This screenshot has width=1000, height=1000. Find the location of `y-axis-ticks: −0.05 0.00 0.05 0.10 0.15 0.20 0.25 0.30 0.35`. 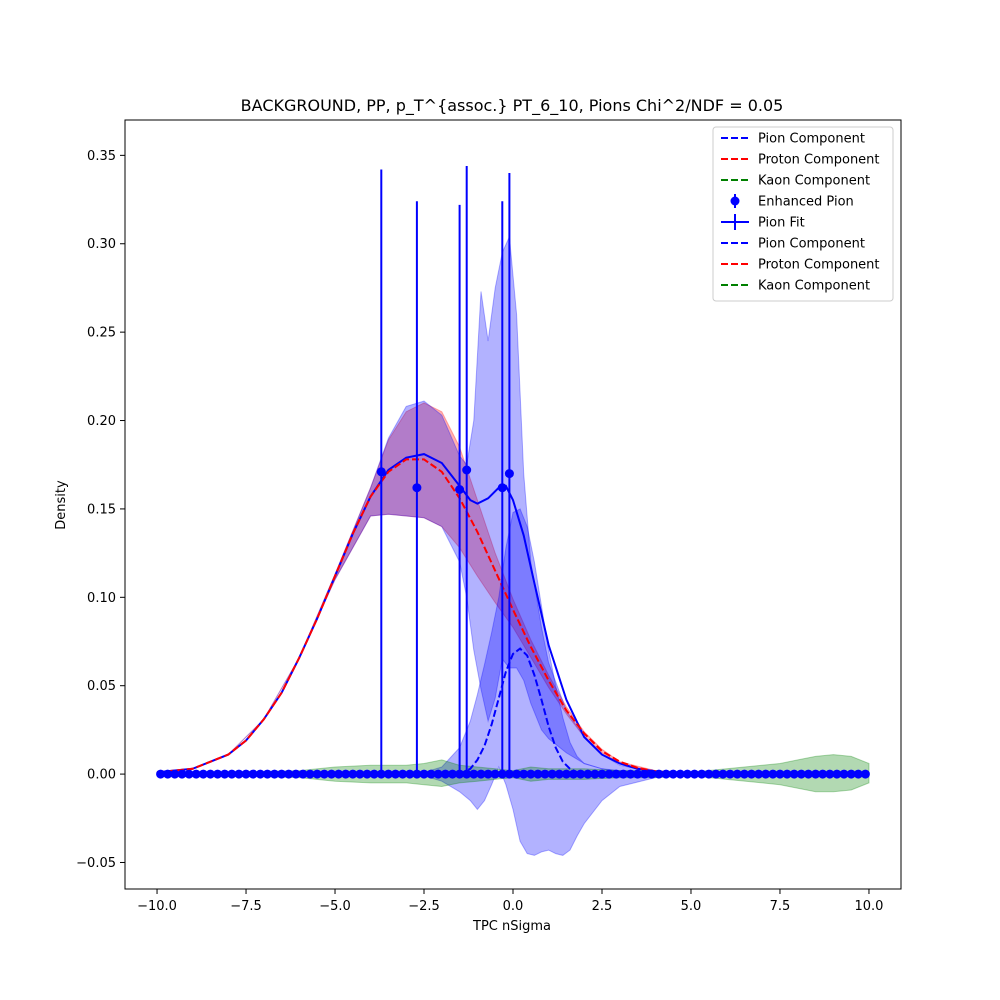

y-axis-ticks: −0.05 0.00 0.05 0.10 0.15 0.20 0.25 0.30 0.35 is located at coordinates (100, 510).